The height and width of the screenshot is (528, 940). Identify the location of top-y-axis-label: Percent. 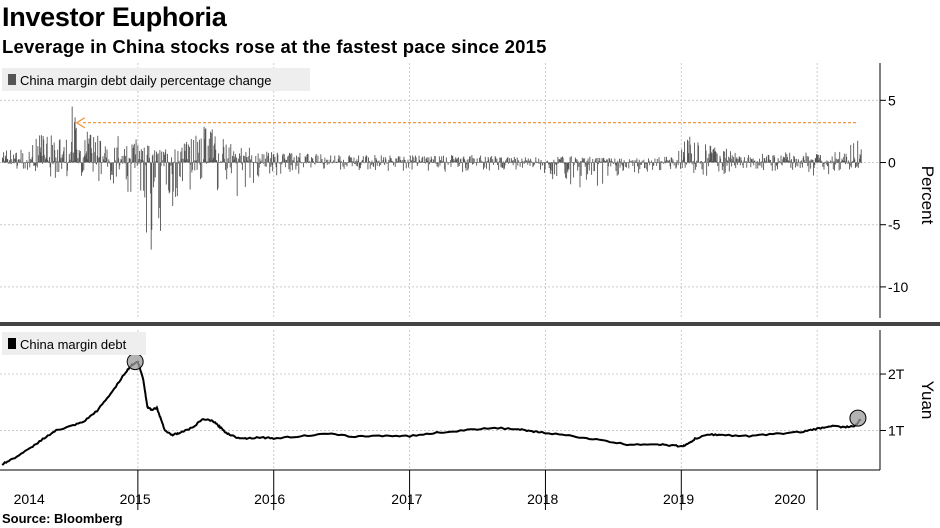
(927, 195).